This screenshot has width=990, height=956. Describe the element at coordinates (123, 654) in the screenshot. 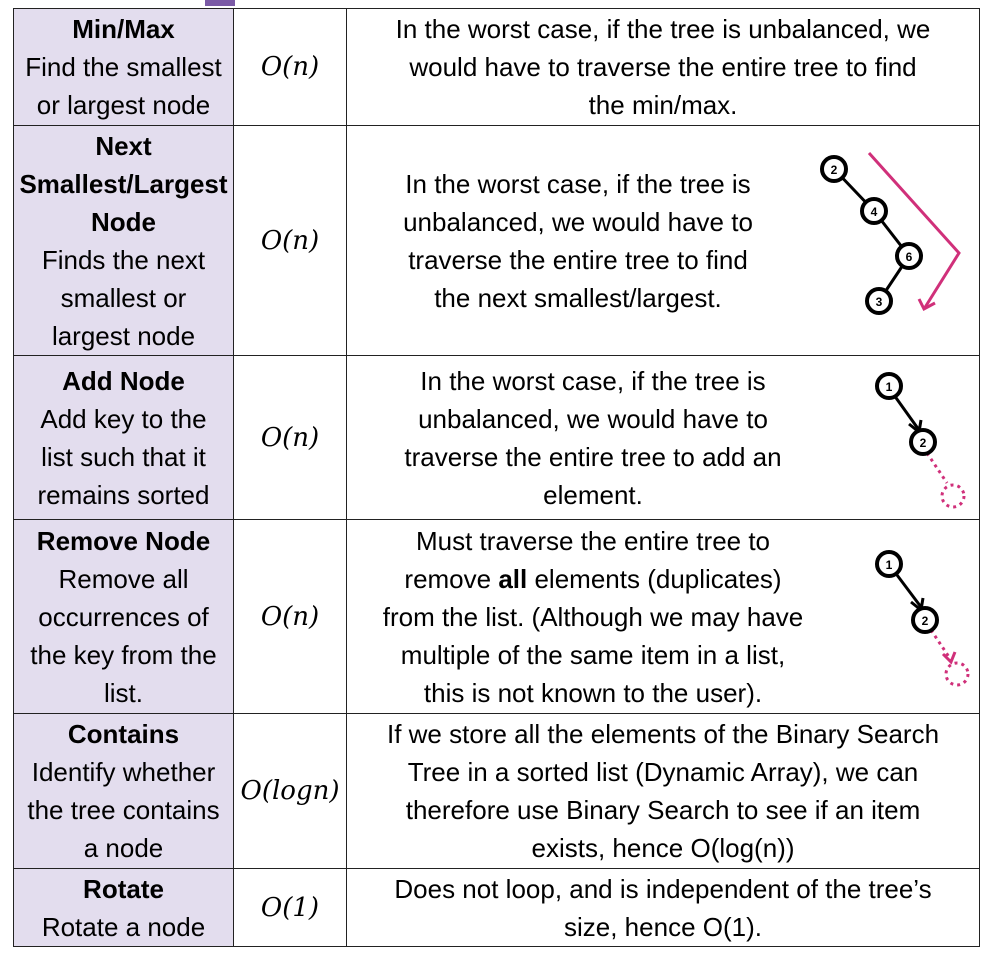

I see `operation-description: the key from the` at that location.